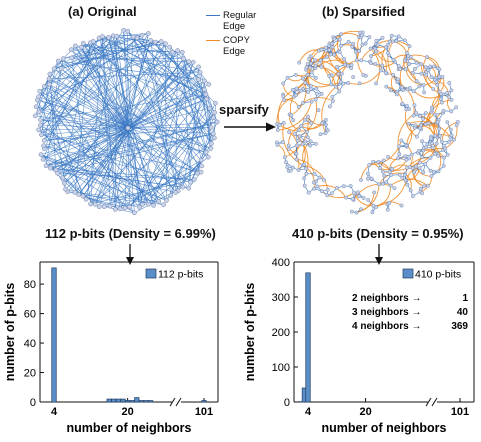 This screenshot has height=442, width=481. What do you see at coordinates (281, 368) in the screenshot?
I see `y-tick-label: 100` at bounding box center [281, 368].